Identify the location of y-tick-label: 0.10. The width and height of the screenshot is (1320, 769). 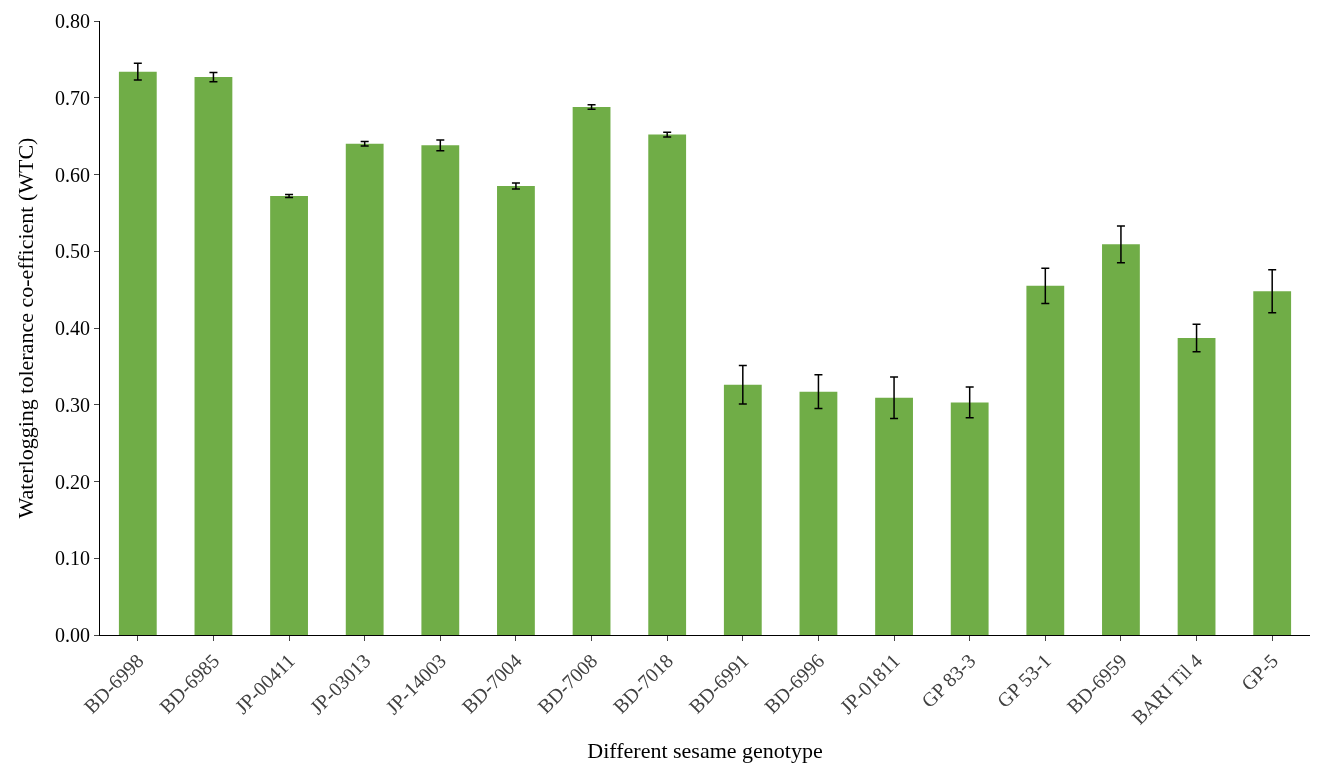
(72, 558).